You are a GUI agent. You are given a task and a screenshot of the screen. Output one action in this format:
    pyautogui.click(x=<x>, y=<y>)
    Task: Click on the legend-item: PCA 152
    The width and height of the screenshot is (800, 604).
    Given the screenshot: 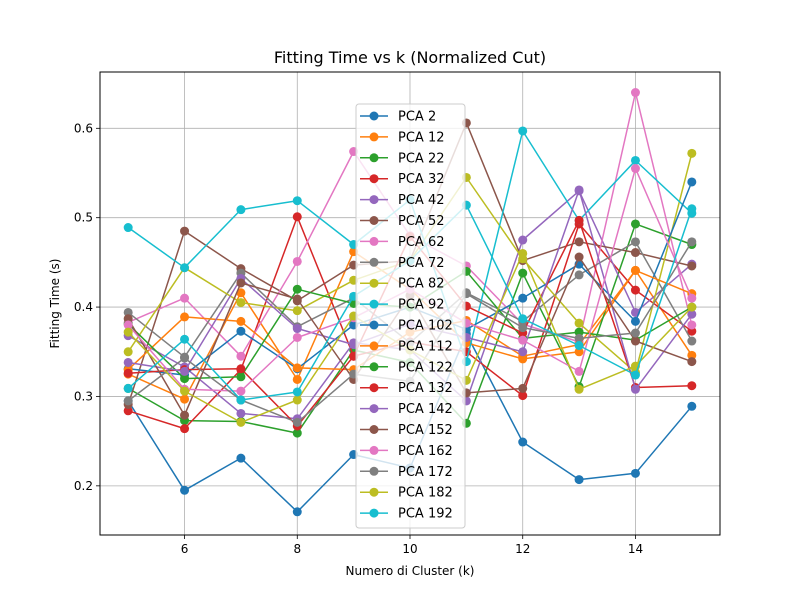 What is the action you would take?
    pyautogui.click(x=406, y=430)
    